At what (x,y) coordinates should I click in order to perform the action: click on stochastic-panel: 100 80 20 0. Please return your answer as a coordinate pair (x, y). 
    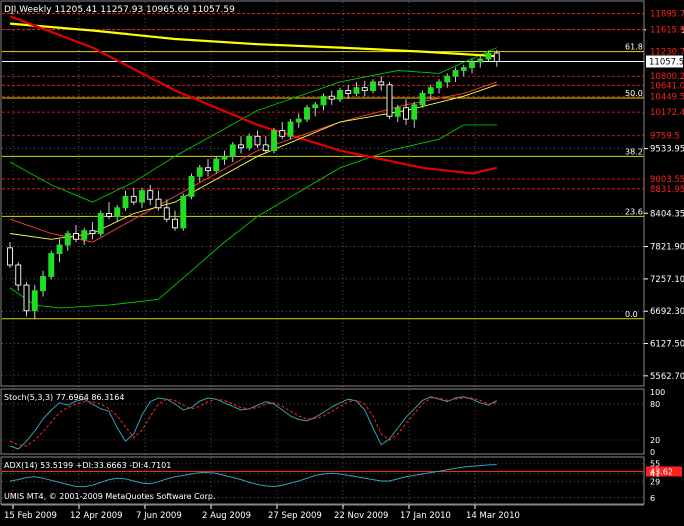
    Looking at the image, I should click on (333, 422).